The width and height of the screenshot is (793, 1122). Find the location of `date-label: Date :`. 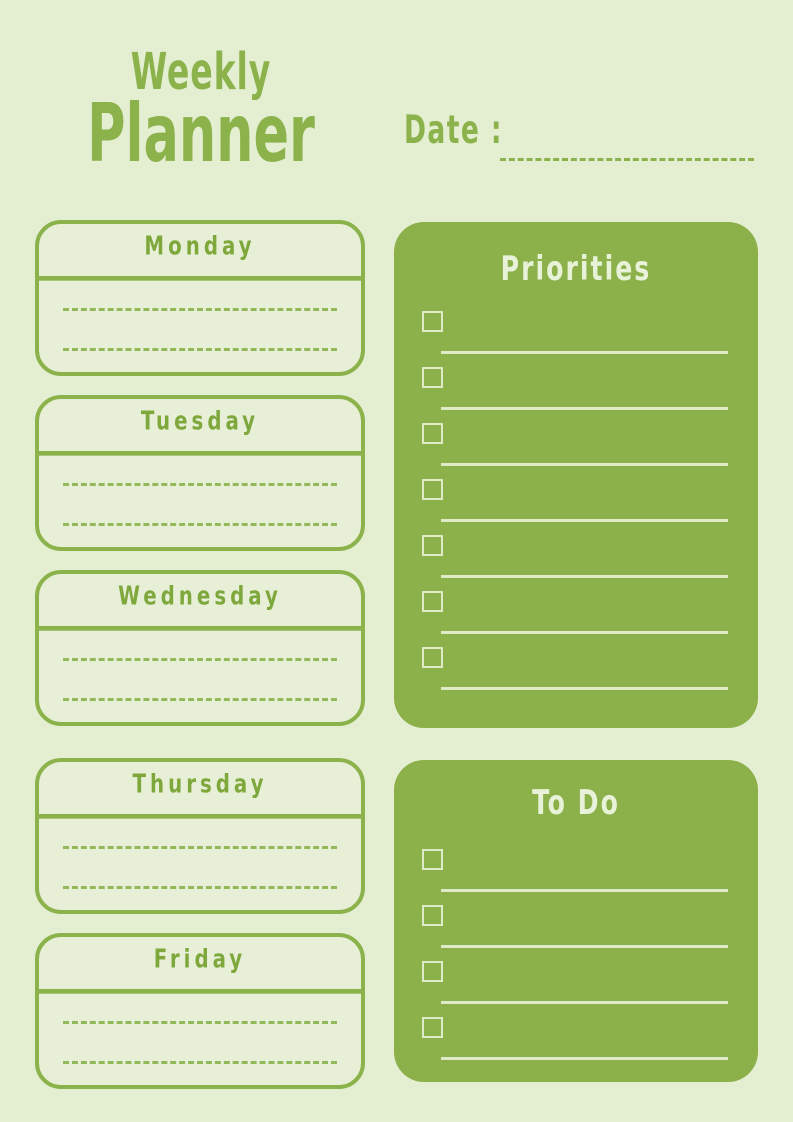

date-label: Date : is located at coordinates (453, 130).